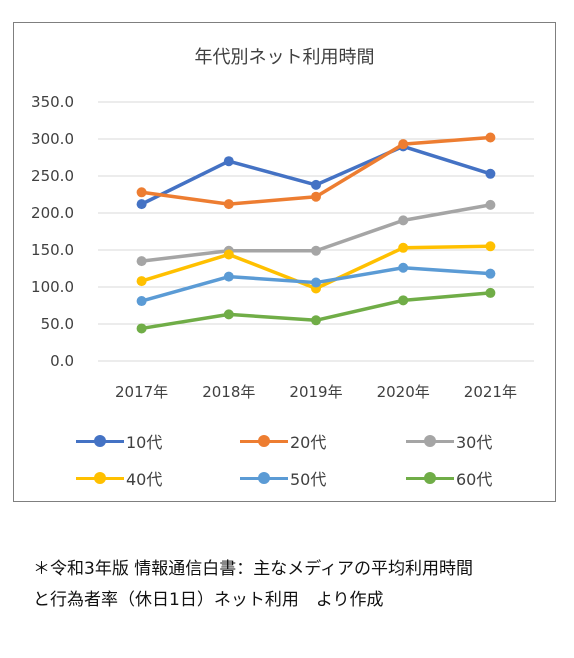 Image resolution: width=574 pixels, height=658 pixels. I want to click on x-tick-label: 2020年, so click(403, 392).